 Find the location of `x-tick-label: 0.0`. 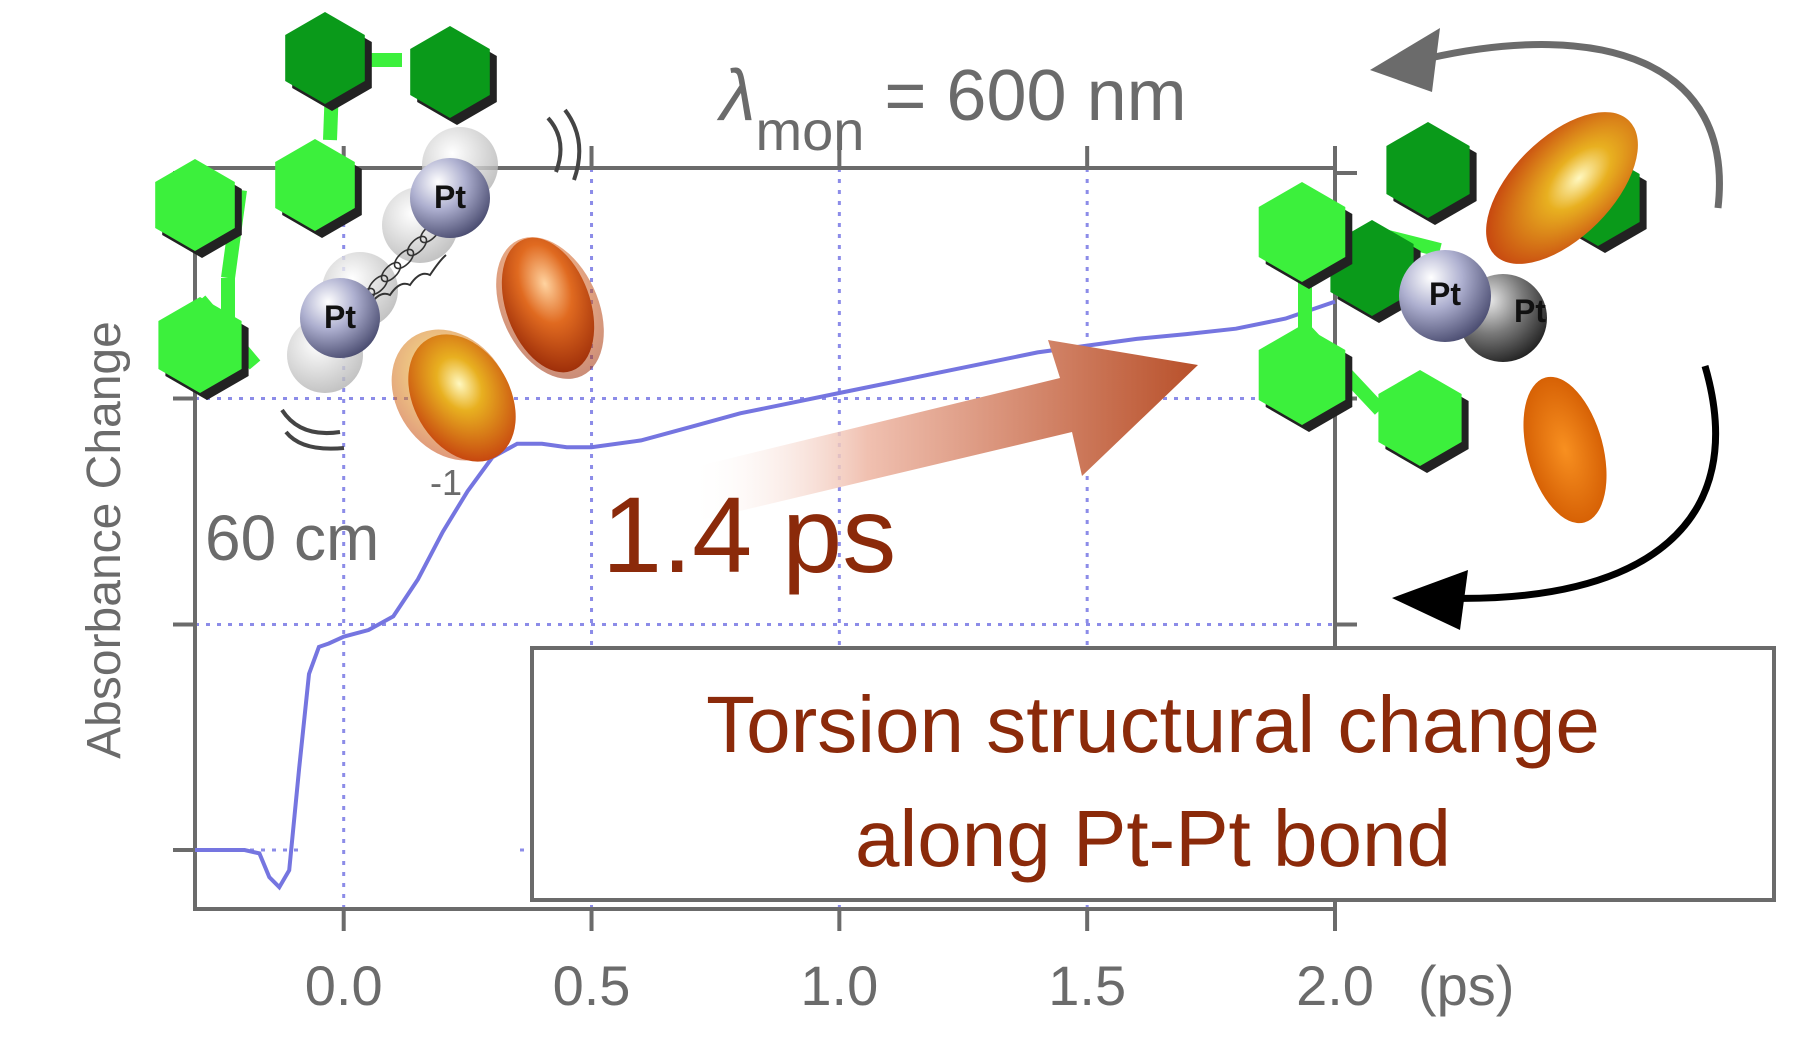

x-tick-label: 0.0 is located at coordinates (344, 985).